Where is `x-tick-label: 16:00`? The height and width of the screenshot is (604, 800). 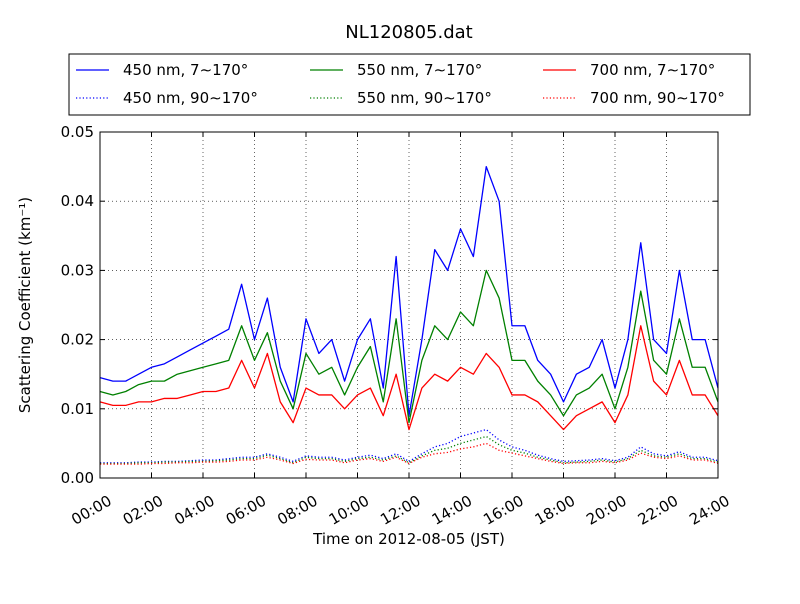
x-tick-label: 16:00 is located at coordinates (503, 510).